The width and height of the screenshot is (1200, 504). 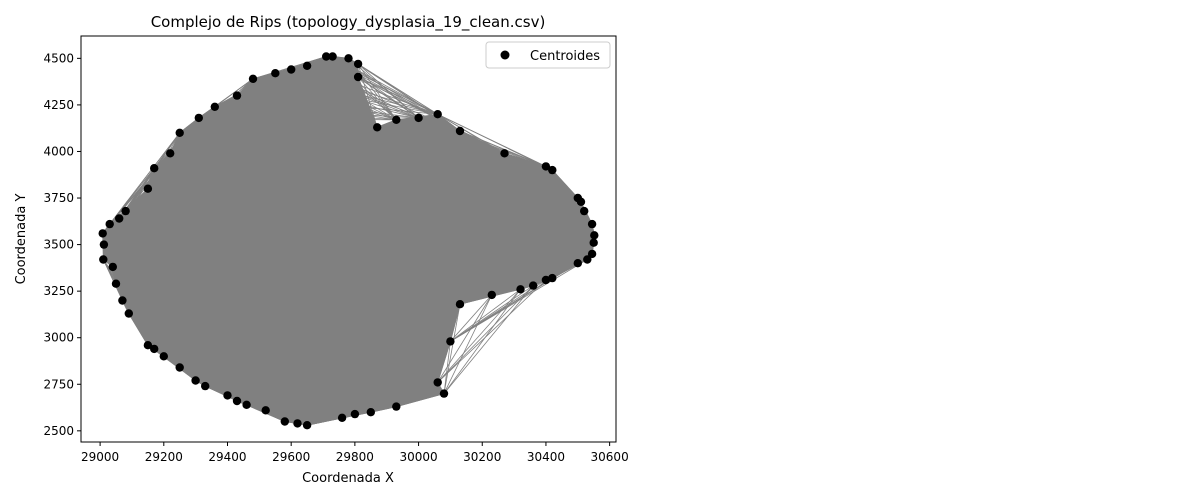 What do you see at coordinates (610, 457) in the screenshot?
I see `x-tick-label: 30600` at bounding box center [610, 457].